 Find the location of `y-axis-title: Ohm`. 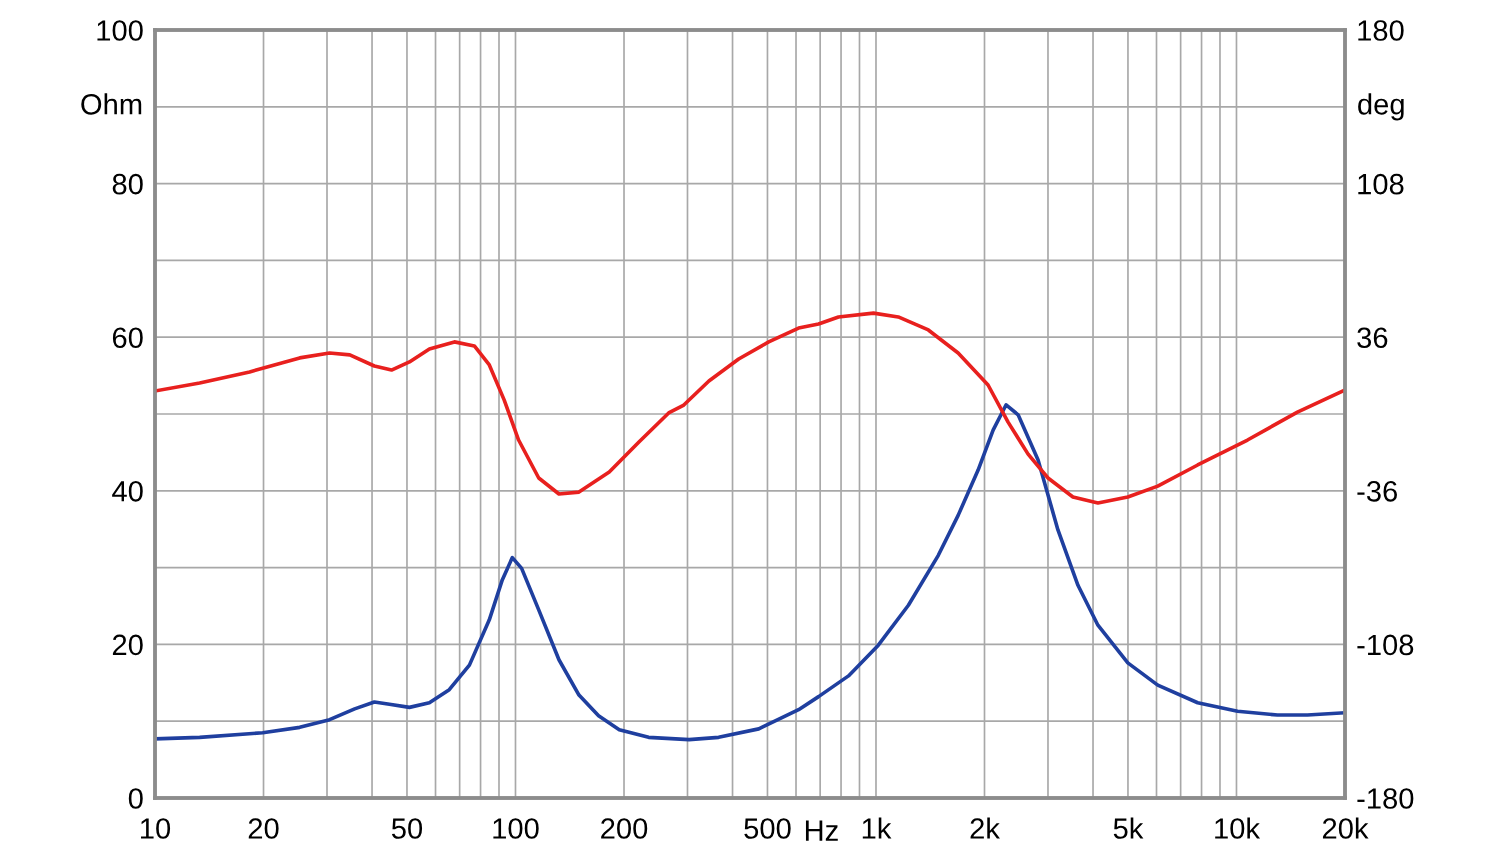

y-axis-title: Ohm is located at coordinates (111, 104).